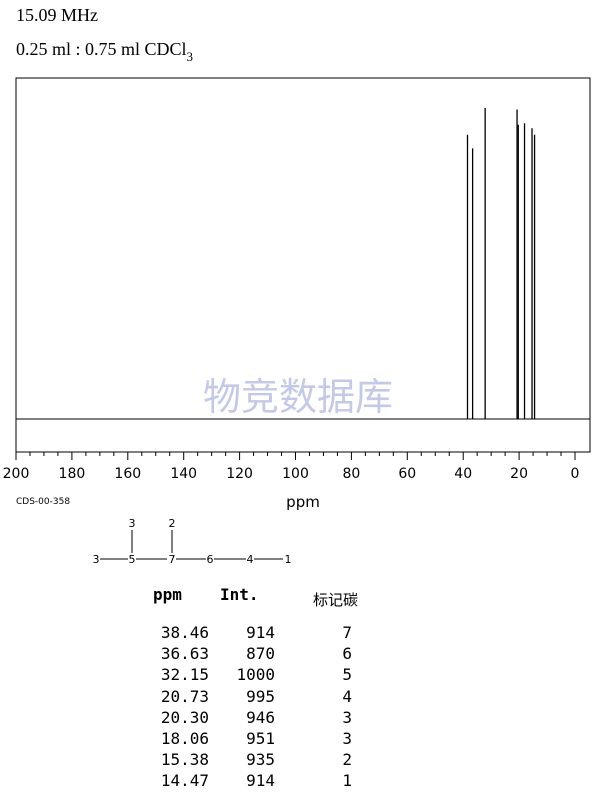 The width and height of the screenshot is (595, 794). I want to click on x-tick-label-0: 200, so click(16, 474).